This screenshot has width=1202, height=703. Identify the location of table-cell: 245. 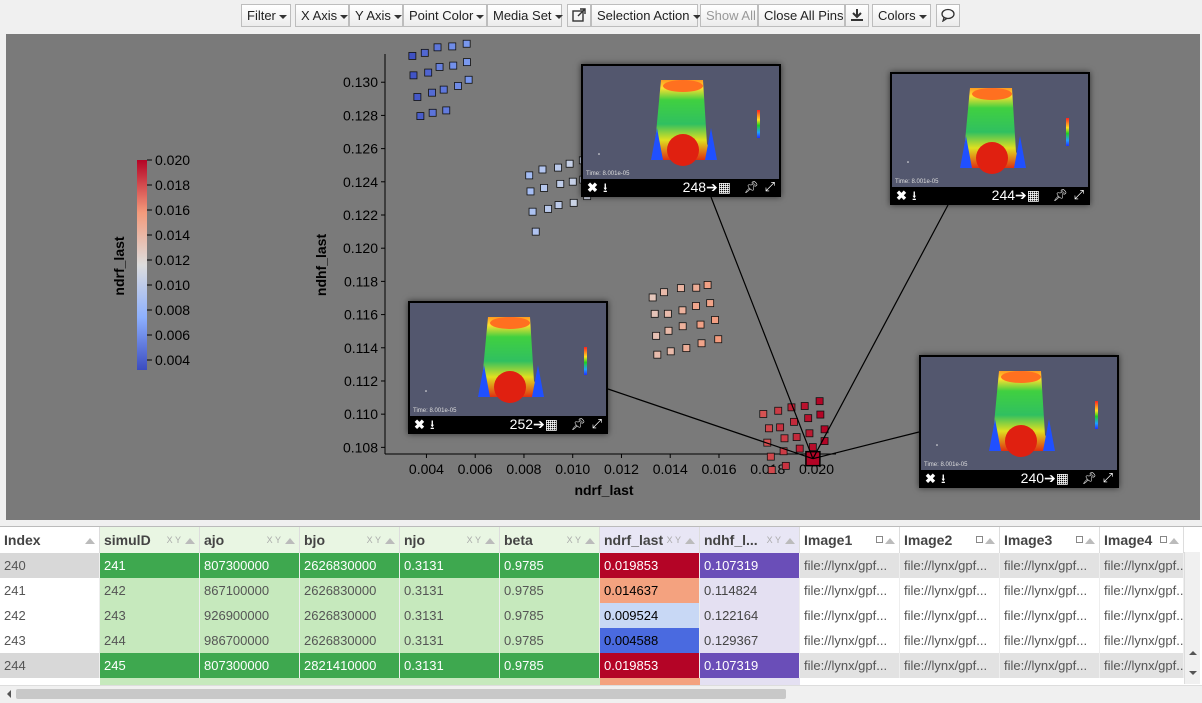
(150, 665).